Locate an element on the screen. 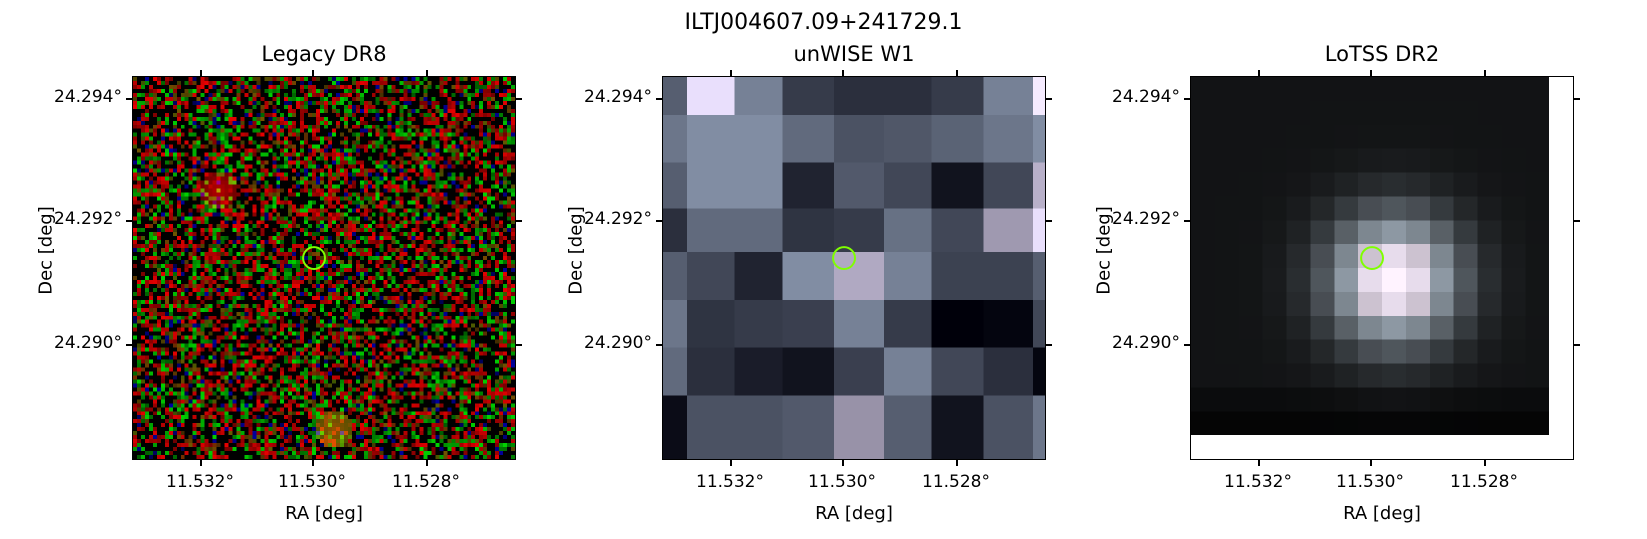 The height and width of the screenshot is (539, 1647). figure-title: ILTJ004607.09+241729.1 is located at coordinates (823, 22).